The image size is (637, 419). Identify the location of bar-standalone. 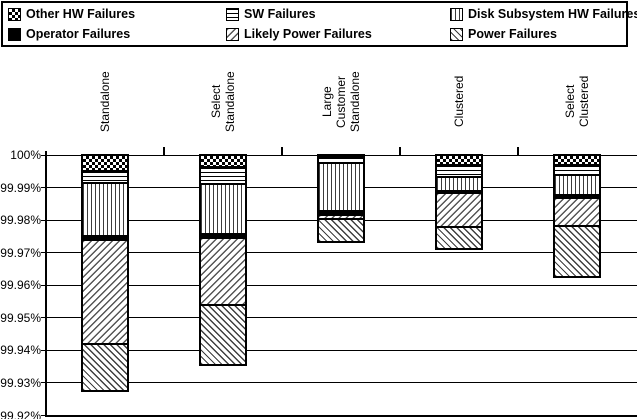
(105, 273).